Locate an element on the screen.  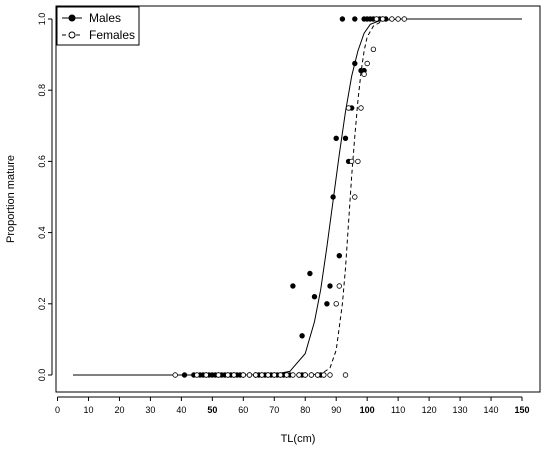
x-tick-label: 90 is located at coordinates (336, 410).